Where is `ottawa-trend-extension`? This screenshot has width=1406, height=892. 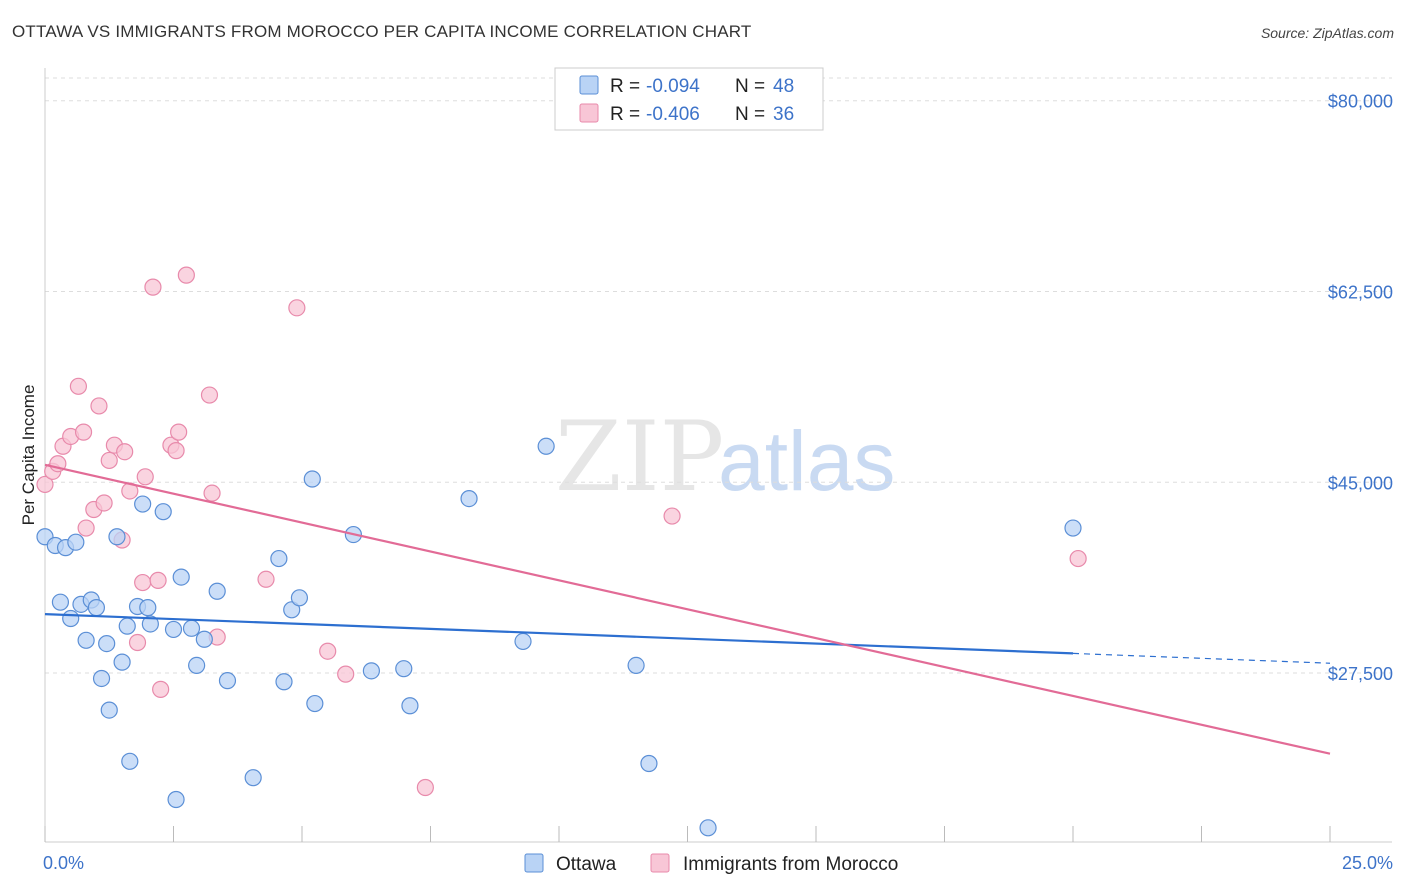
ottawa-trend-extension is located at coordinates (1201, 658).